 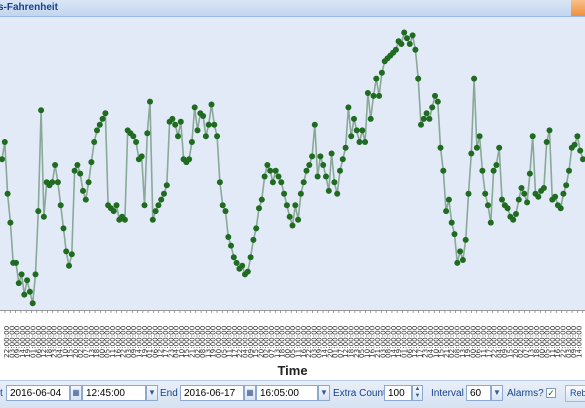 I want to click on start-date-calendar-icon: ▦, so click(x=76, y=393).